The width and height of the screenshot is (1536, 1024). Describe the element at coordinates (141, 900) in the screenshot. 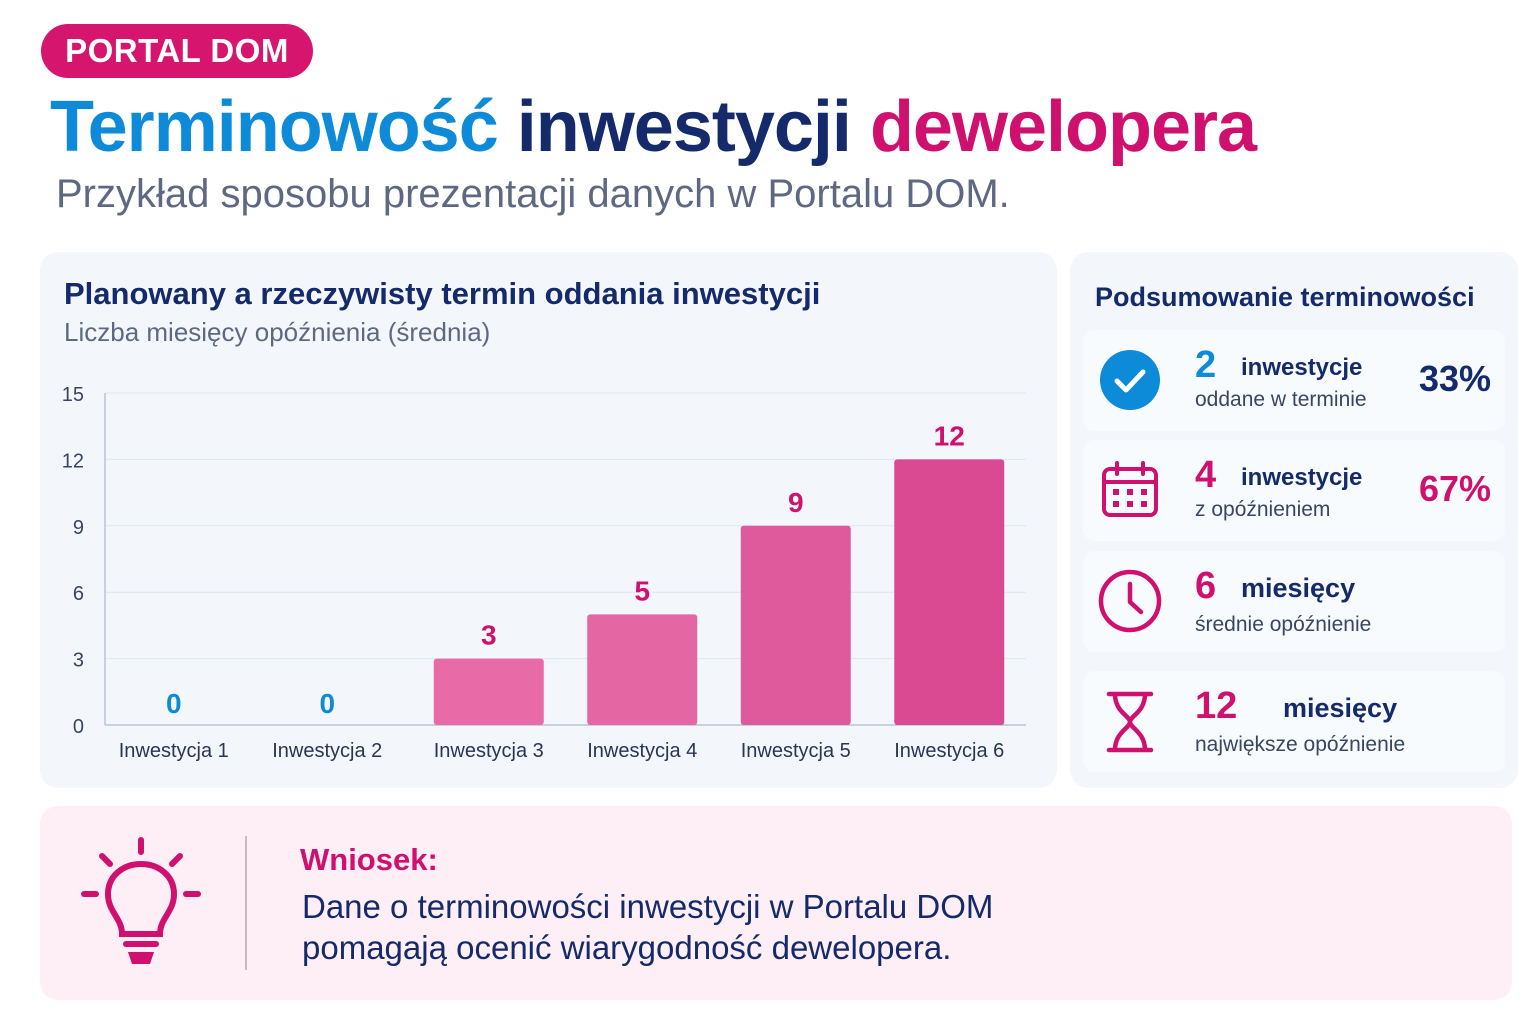

I see `lightbulb-icon` at that location.